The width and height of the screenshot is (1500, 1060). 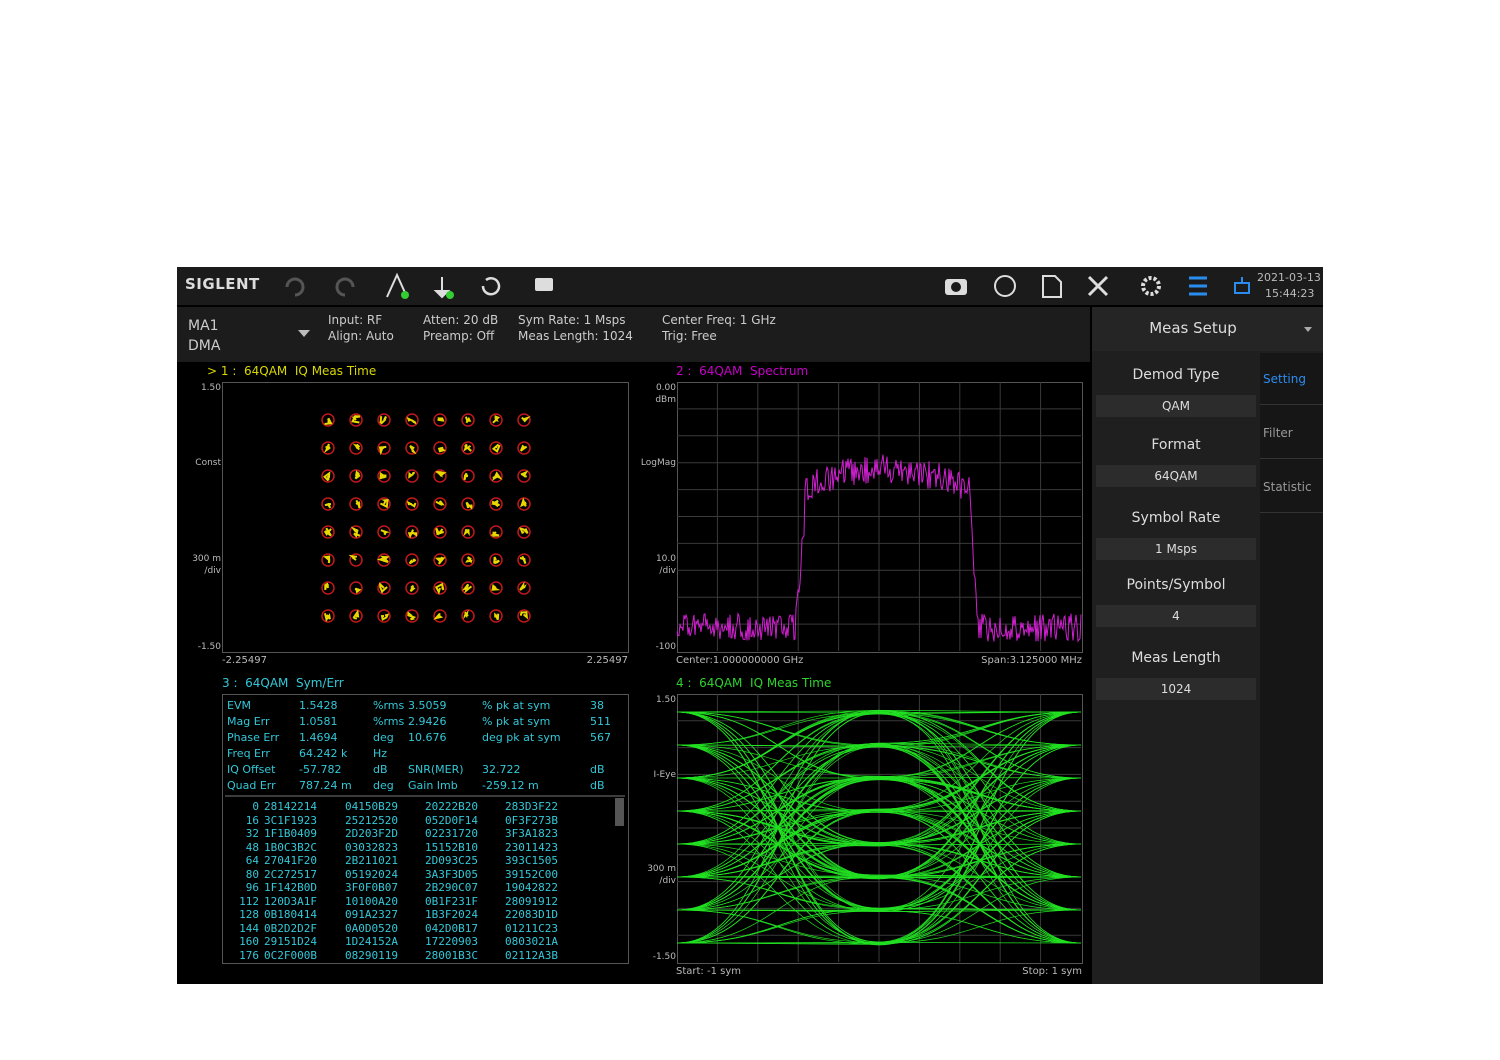 I want to click on network-icon, so click(x=1242, y=285).